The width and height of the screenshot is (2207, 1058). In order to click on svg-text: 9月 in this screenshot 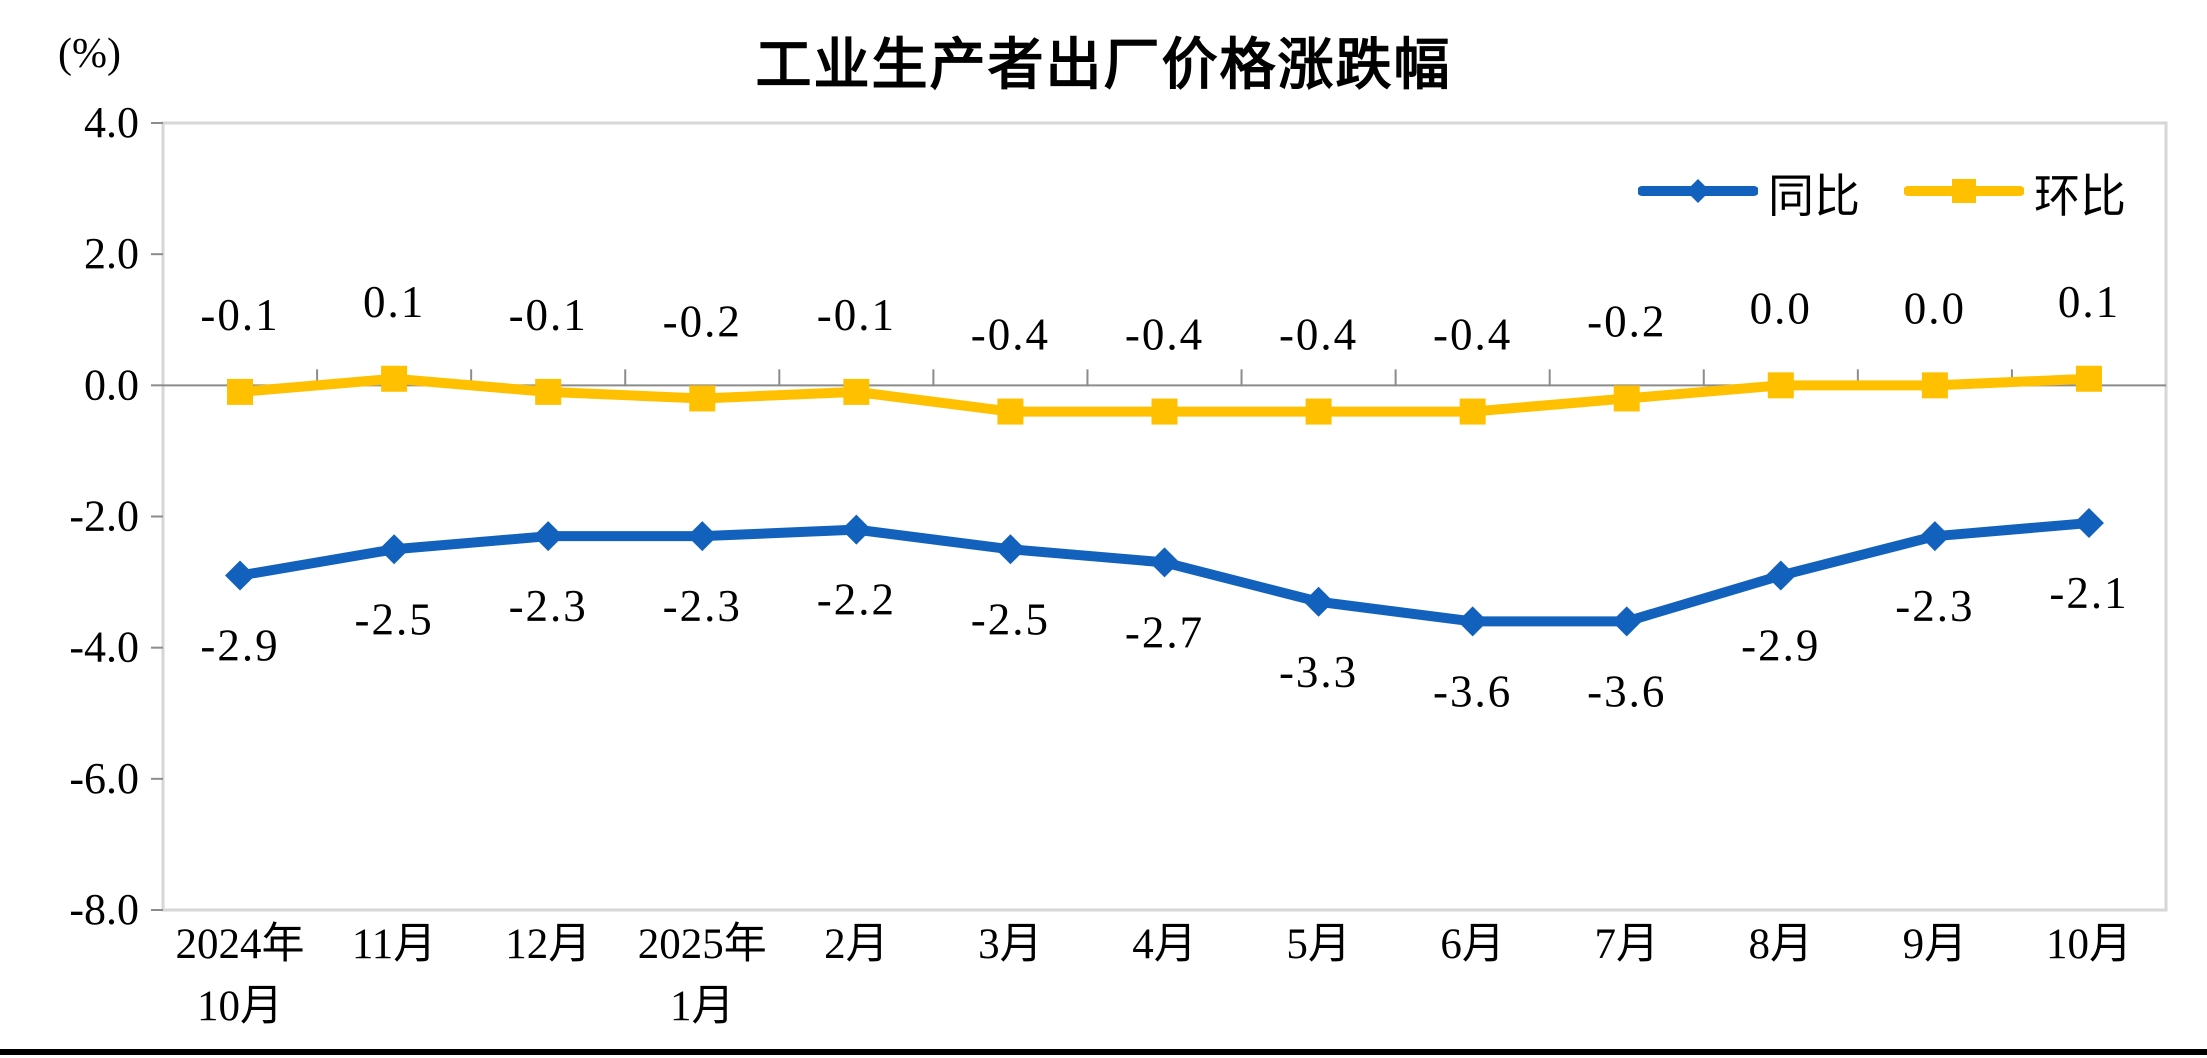, I will do `click(1935, 944)`.